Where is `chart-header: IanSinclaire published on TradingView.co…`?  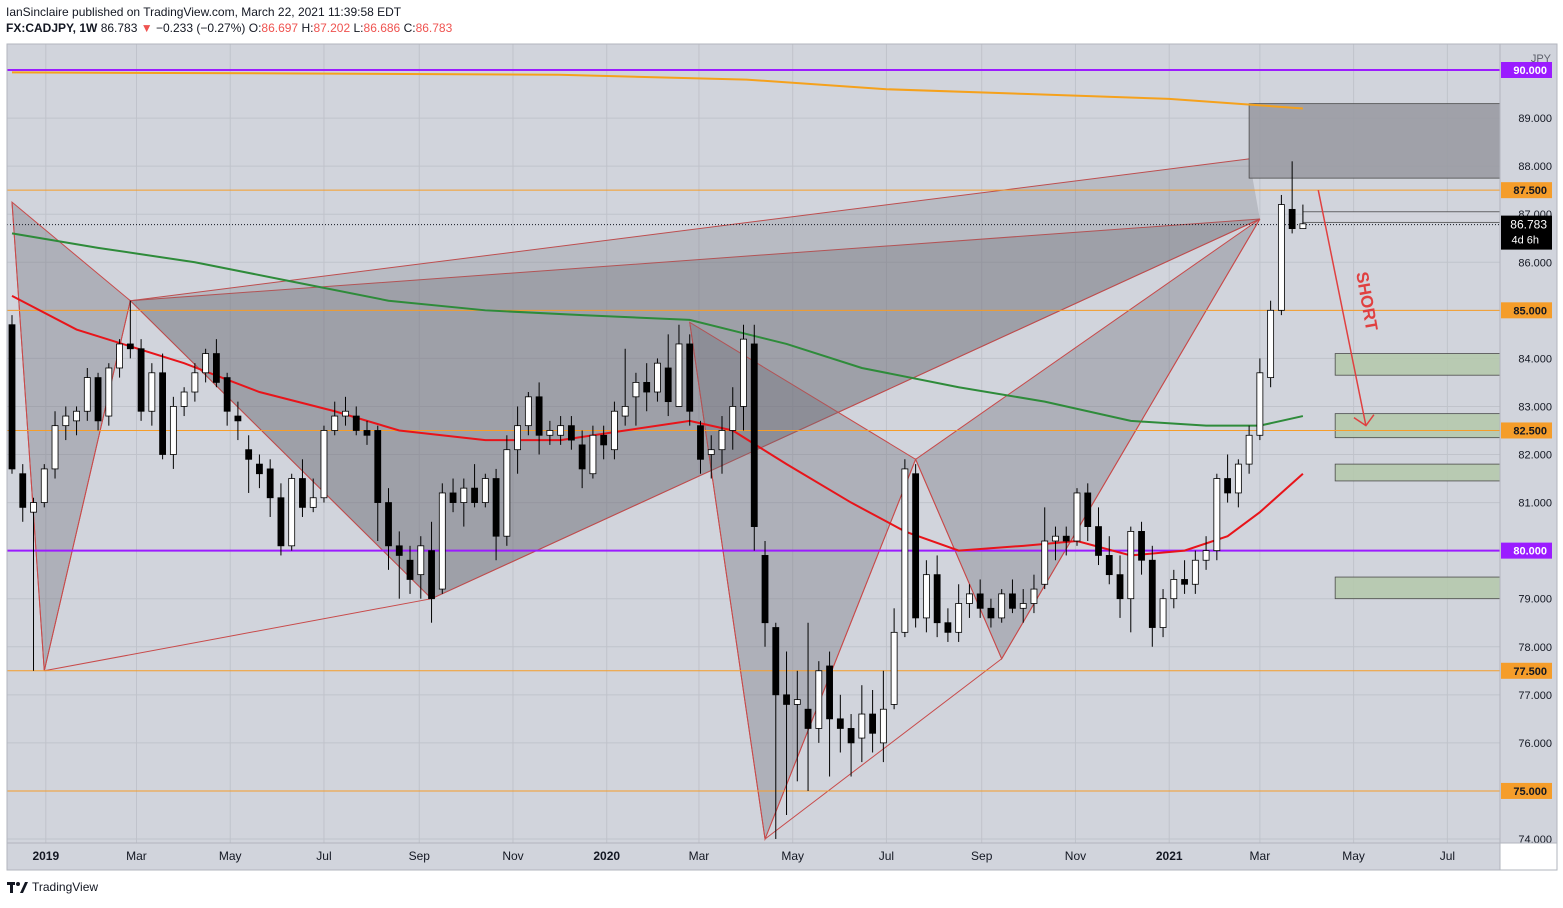
chart-header: IanSinclaire published on TradingView.co… is located at coordinates (229, 20).